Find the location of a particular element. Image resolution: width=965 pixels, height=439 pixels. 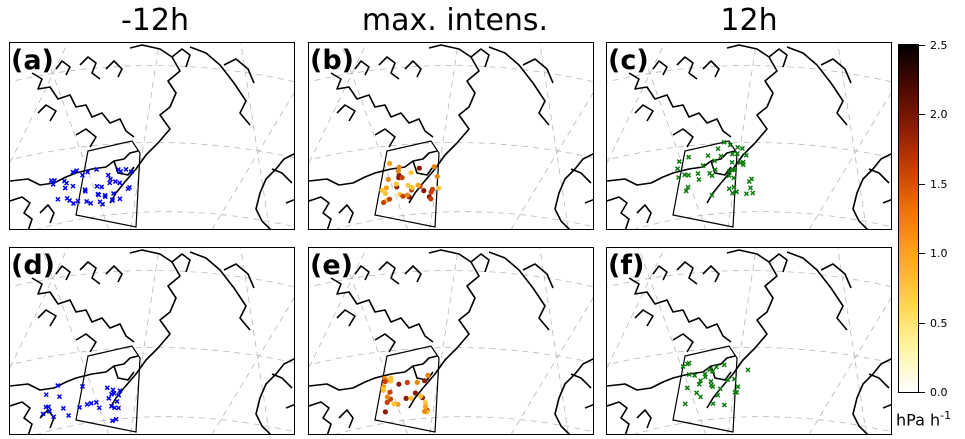

colorbar-unit-label: hPa h-1 is located at coordinates (924, 419).